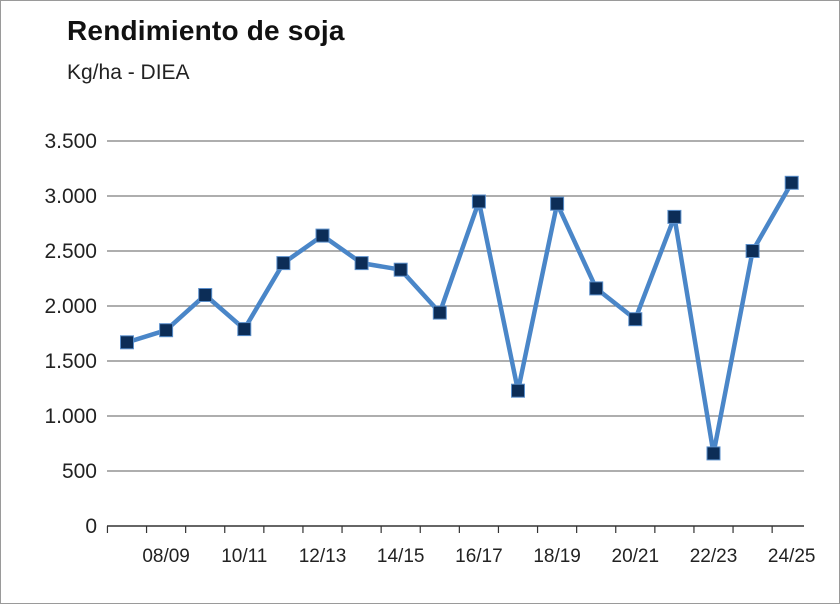  Describe the element at coordinates (166, 556) in the screenshot. I see `x-tick-label: 08/09` at that location.